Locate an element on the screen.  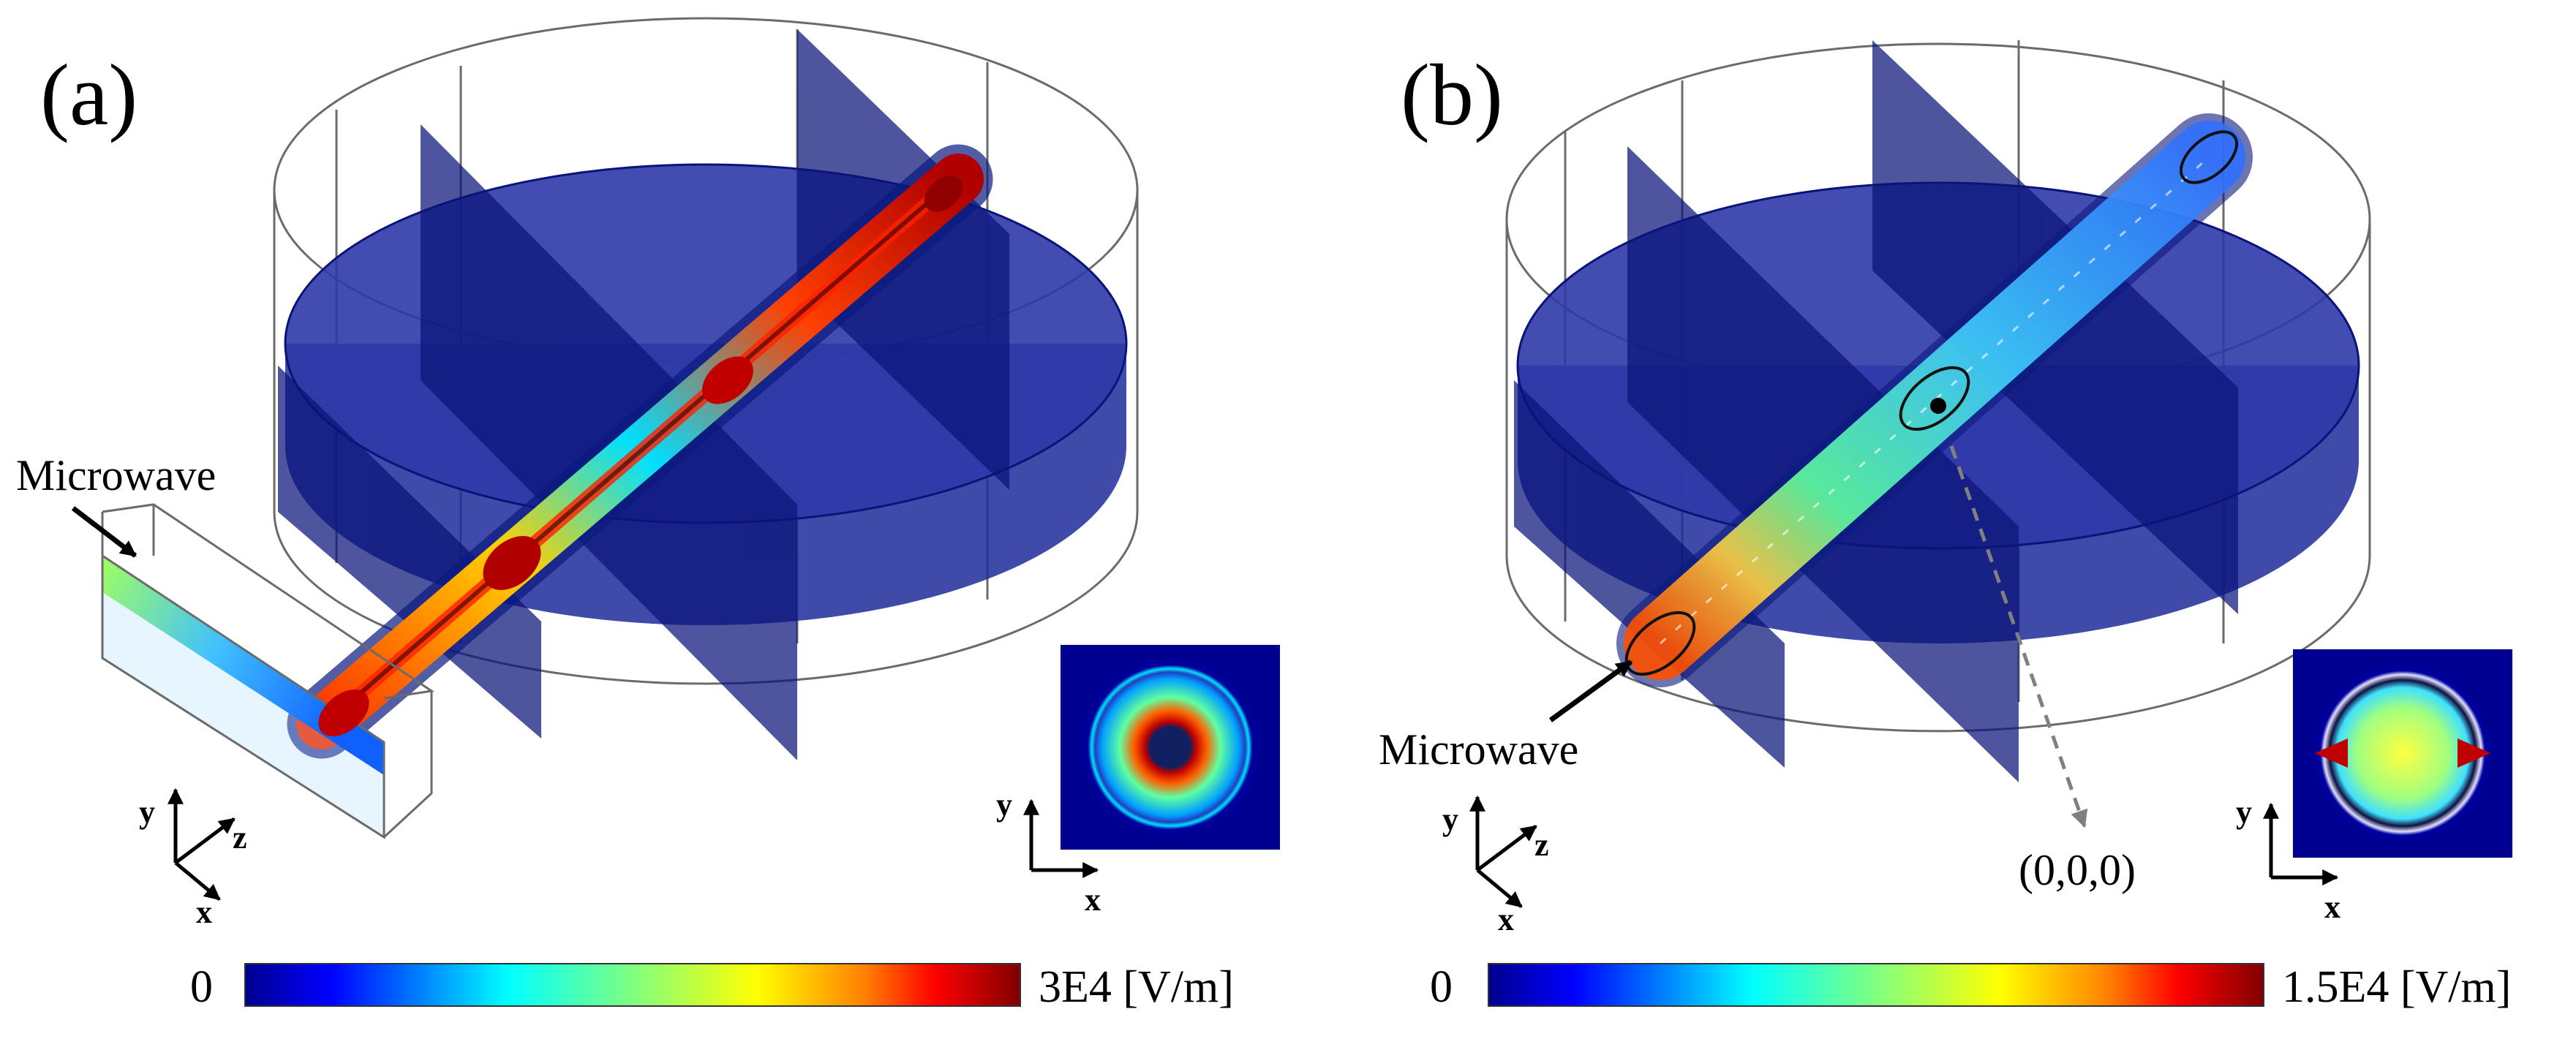
panel-label: (b) is located at coordinates (1452, 94).